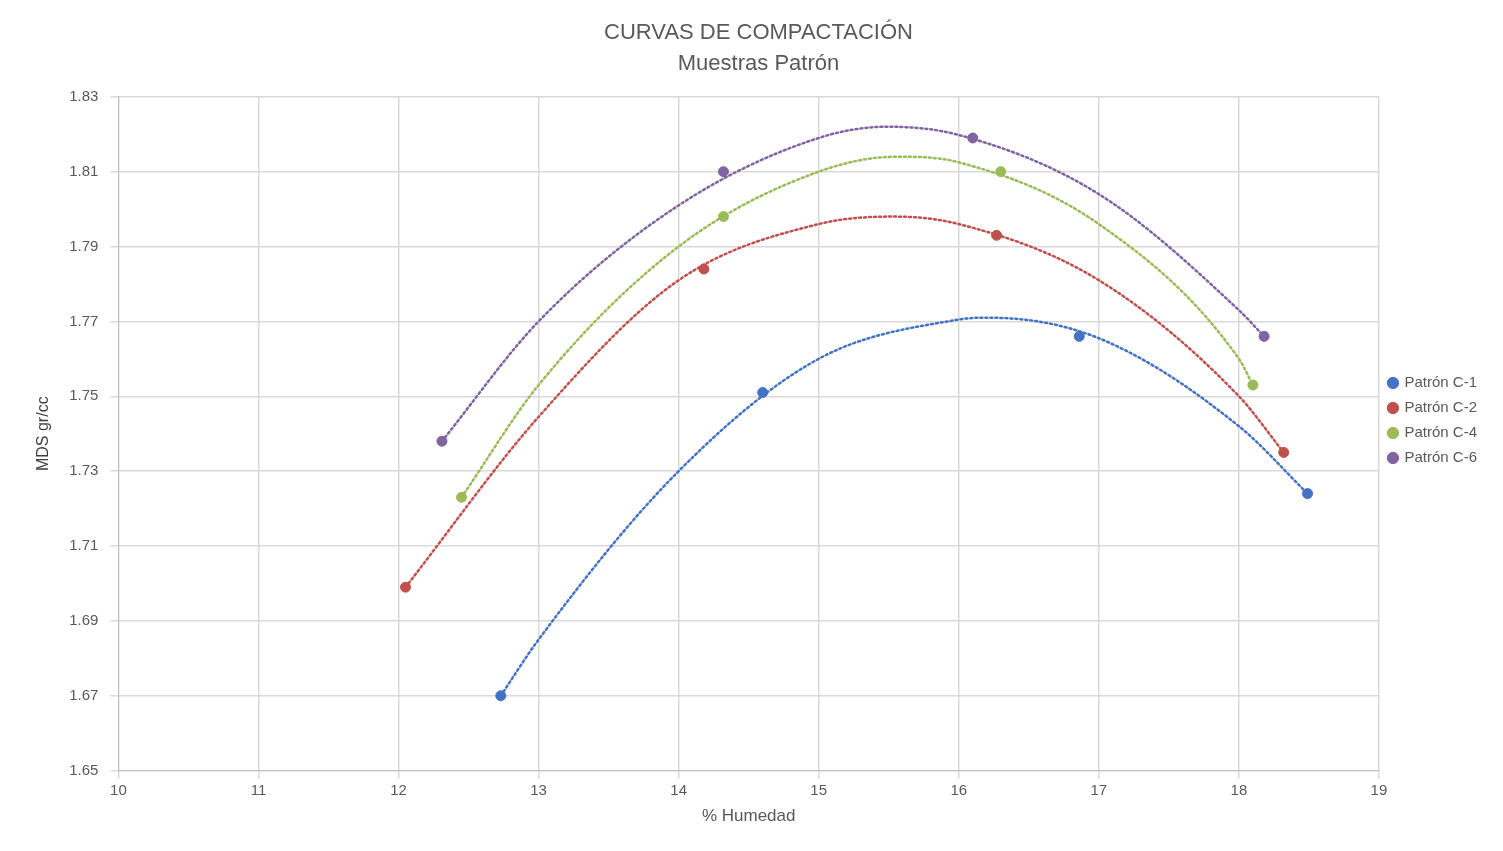  Describe the element at coordinates (84, 170) in the screenshot. I see `y-tick-label: 1.81` at that location.